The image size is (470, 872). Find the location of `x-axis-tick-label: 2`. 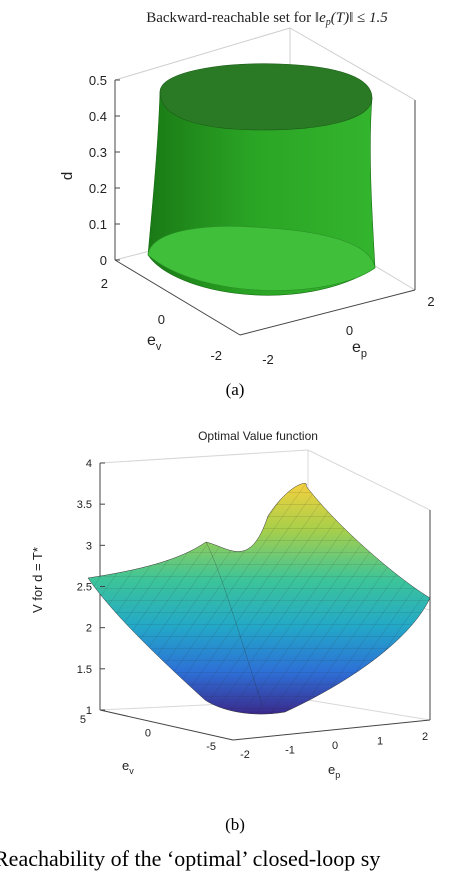

x-axis-tick-label: 2 is located at coordinates (430, 301).